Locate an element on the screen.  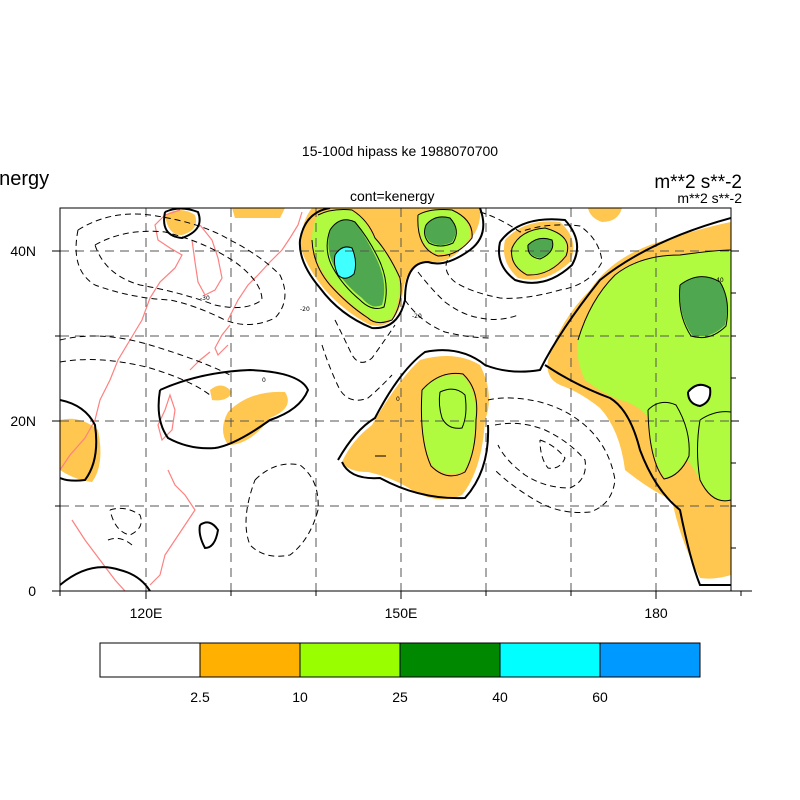
fill-high-north is located at coordinates (440, 230).